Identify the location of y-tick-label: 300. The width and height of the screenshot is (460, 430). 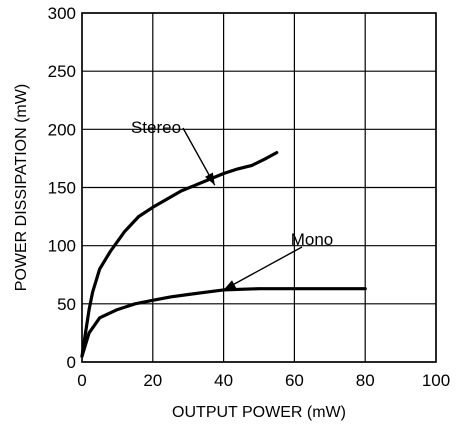
(62, 13).